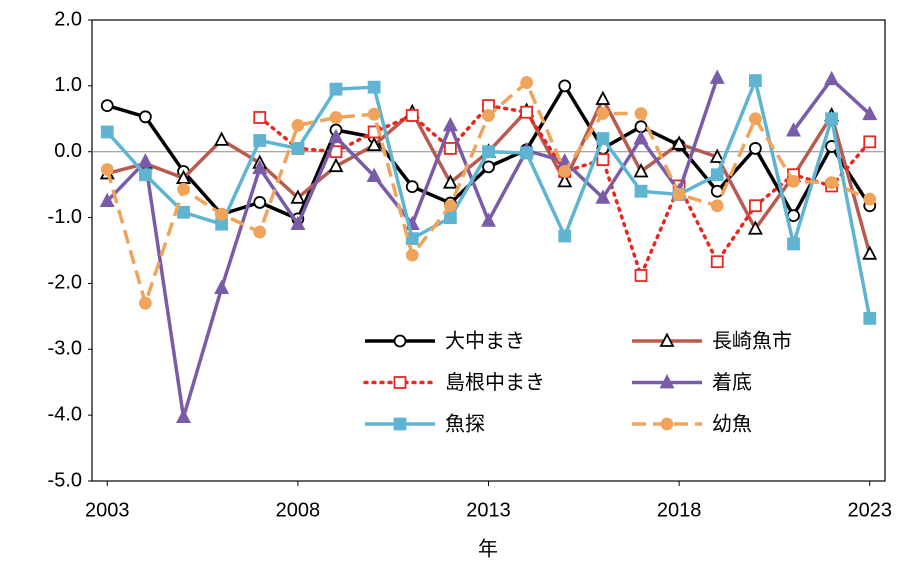  Describe the element at coordinates (65, 283) in the screenshot. I see `y-tick-label: -2.0` at that location.